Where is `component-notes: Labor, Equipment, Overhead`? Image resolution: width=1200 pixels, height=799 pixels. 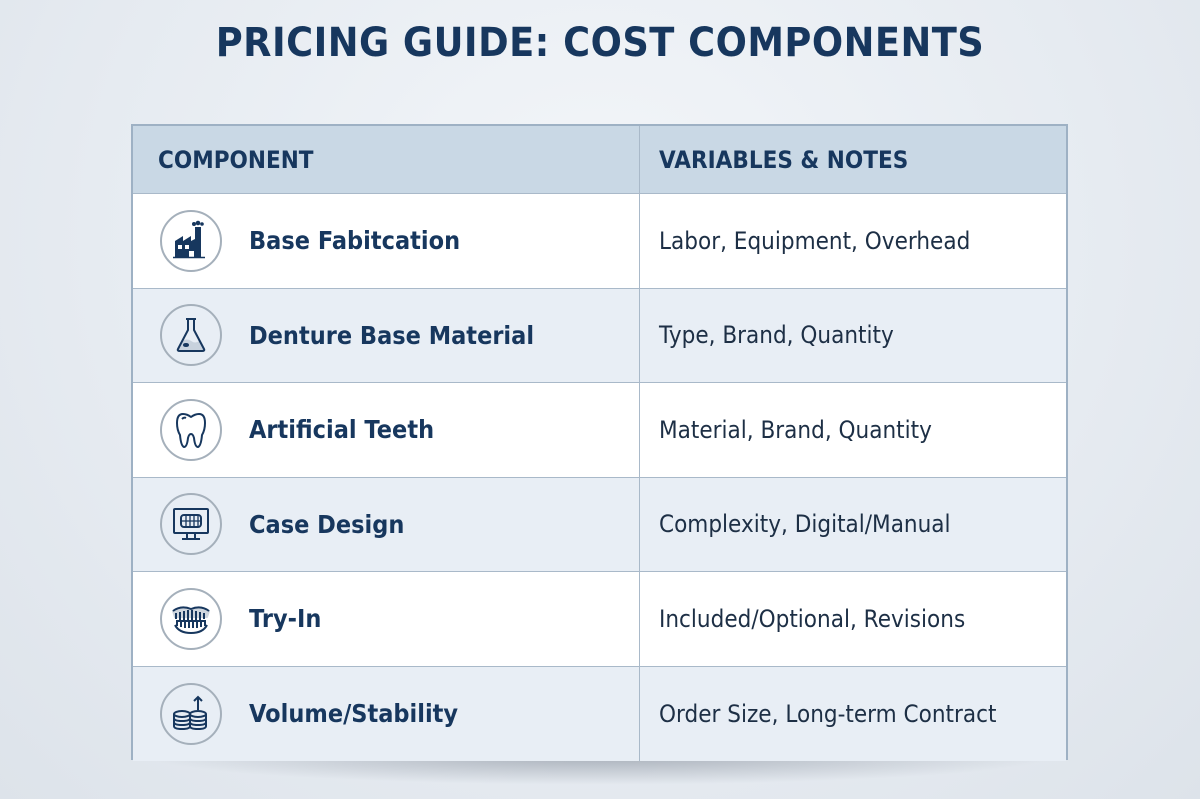
component-notes: Labor, Equipment, Overhead is located at coordinates (815, 240).